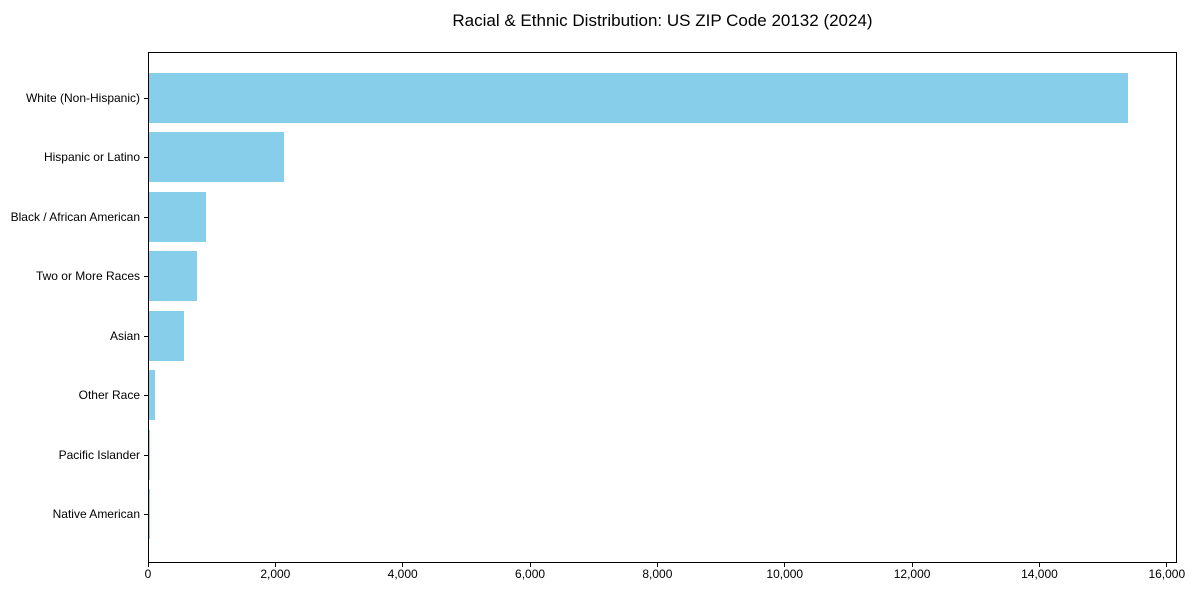  Describe the element at coordinates (402, 574) in the screenshot. I see `x-tick-label: 4,000` at that location.